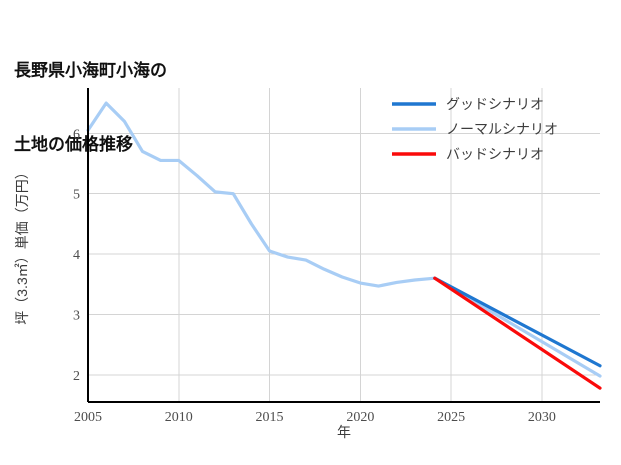 This screenshot has height=465, width=621. I want to click on y-tick-label: 2, so click(76, 376).